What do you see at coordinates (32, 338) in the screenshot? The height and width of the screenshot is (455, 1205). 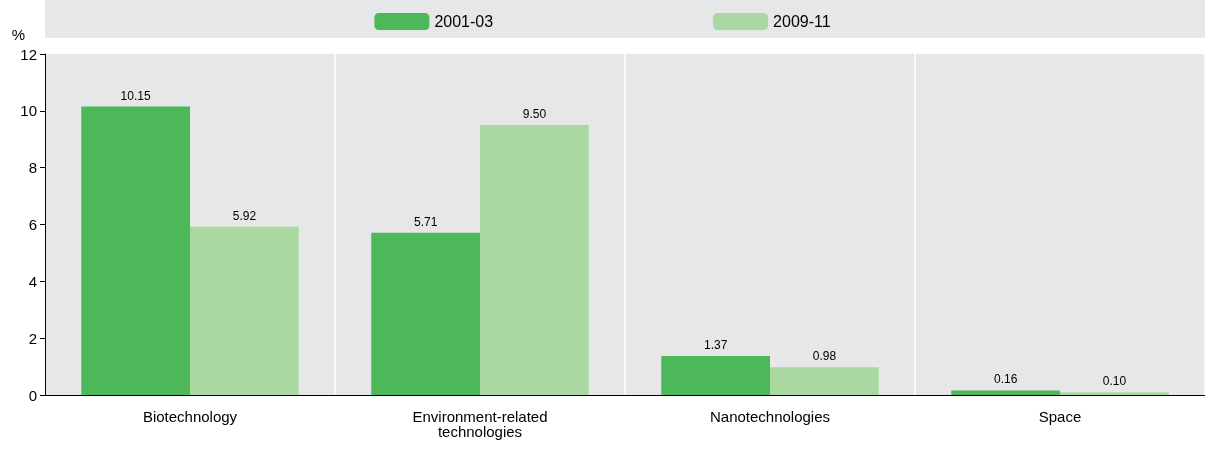 I see `y-tick-label: 2` at bounding box center [32, 338].